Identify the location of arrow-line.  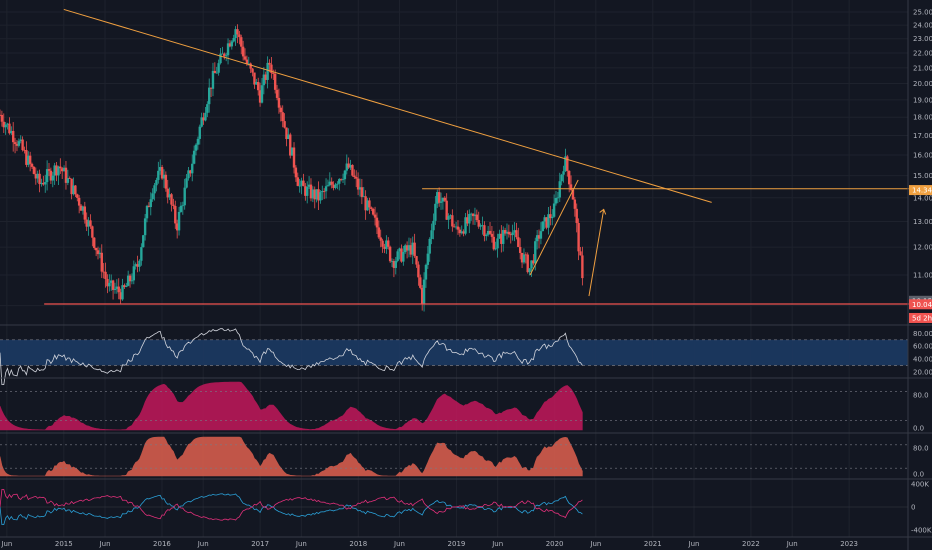
(596, 253).